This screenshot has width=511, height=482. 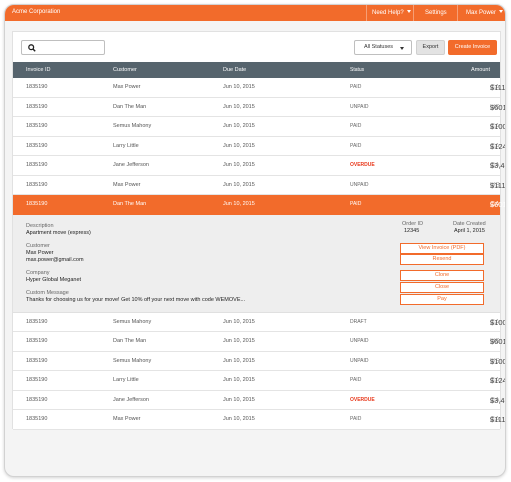 What do you see at coordinates (235, 70) in the screenshot?
I see `column-header-due-date: Due Date` at bounding box center [235, 70].